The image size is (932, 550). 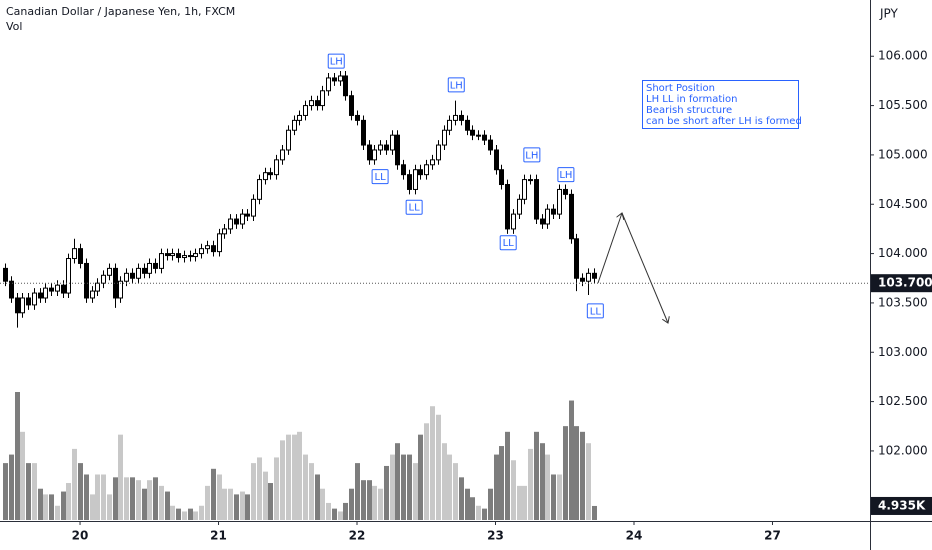 What do you see at coordinates (508, 243) in the screenshot?
I see `annotation: LL` at bounding box center [508, 243].